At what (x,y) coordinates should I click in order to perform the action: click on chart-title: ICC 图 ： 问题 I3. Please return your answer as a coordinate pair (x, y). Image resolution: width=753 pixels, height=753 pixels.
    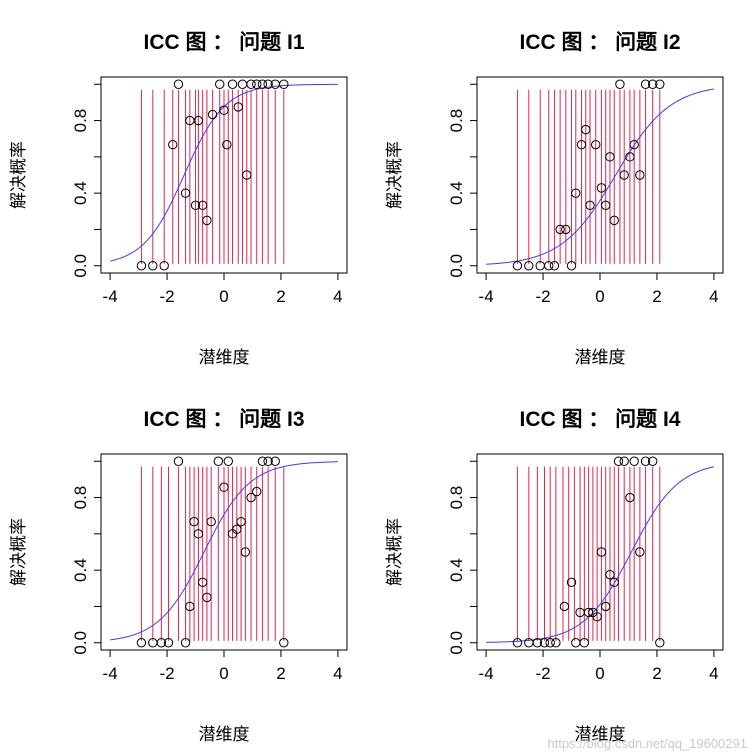
    Looking at the image, I should click on (223, 419).